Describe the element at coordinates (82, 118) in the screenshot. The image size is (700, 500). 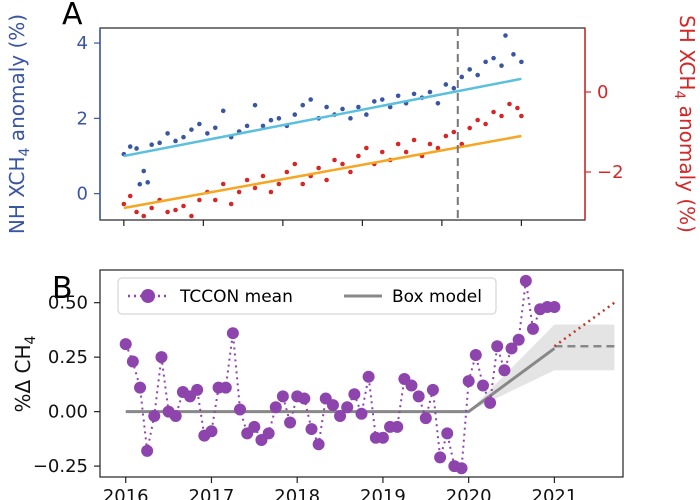
I see `panel-a-left-tick-label: 2` at that location.